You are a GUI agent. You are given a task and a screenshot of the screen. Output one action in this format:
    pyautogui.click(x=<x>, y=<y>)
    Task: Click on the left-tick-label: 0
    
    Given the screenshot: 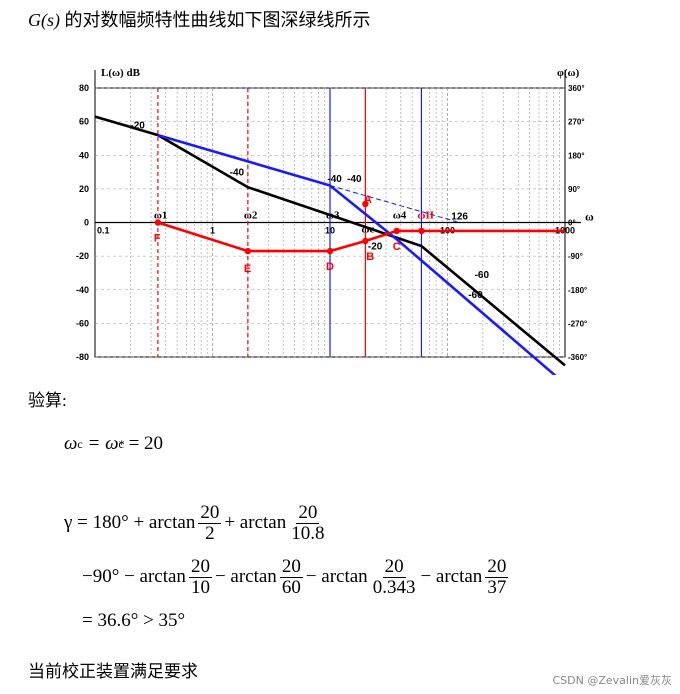 What is the action you would take?
    pyautogui.click(x=86, y=223)
    